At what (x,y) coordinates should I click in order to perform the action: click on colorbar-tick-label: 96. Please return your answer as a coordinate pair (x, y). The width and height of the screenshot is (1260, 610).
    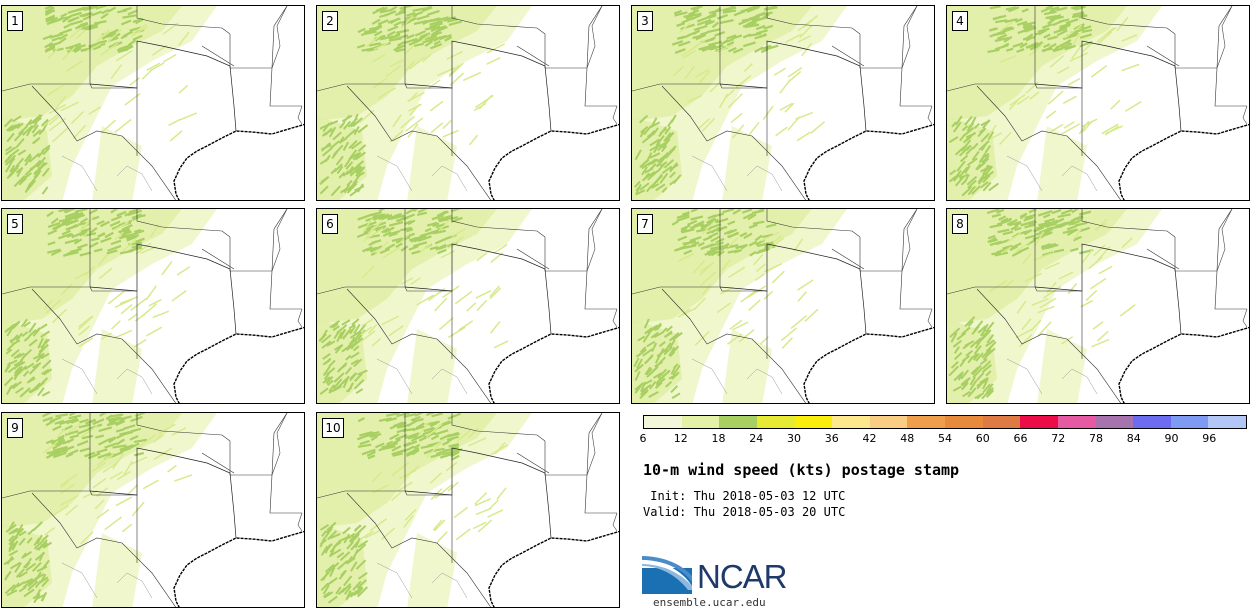
    Looking at the image, I should click on (1209, 438).